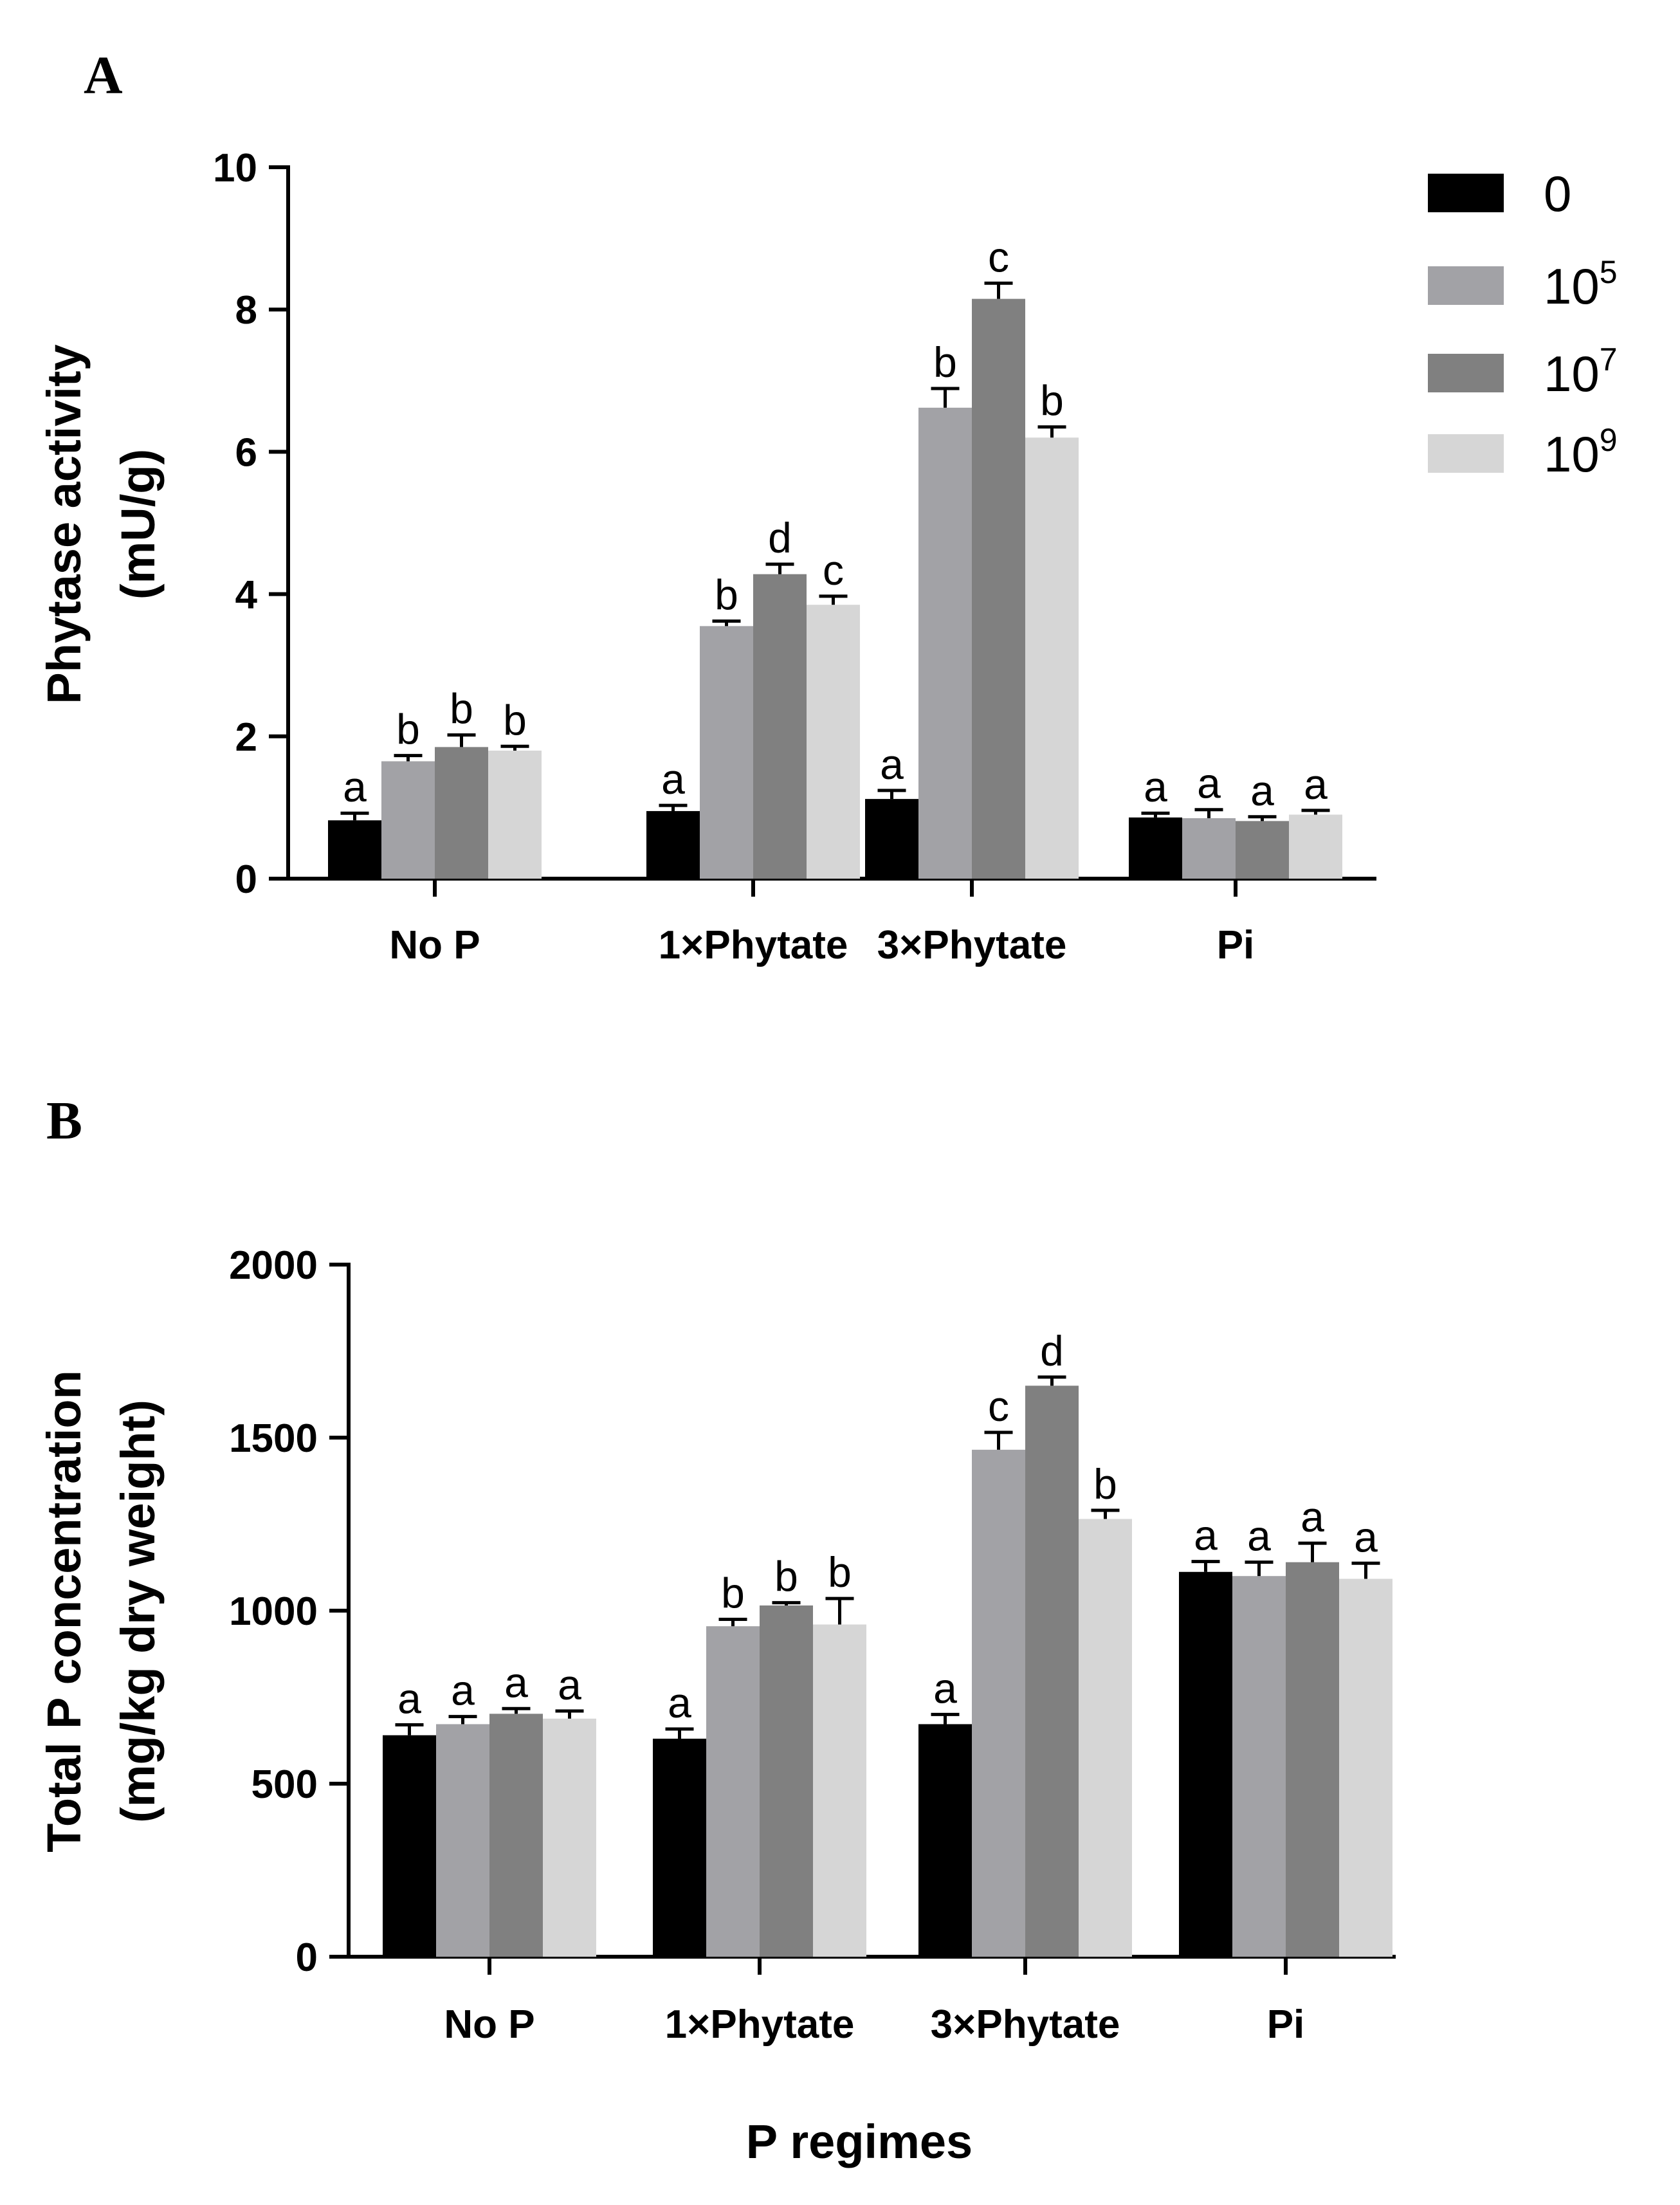  Describe the element at coordinates (1581, 284) in the screenshot. I see `legend-label: 105` at that location.